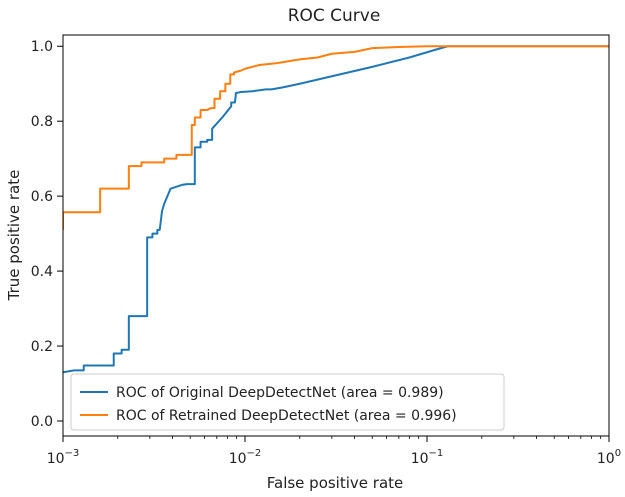  I want to click on y-tick-label: 1.0, so click(42, 47).